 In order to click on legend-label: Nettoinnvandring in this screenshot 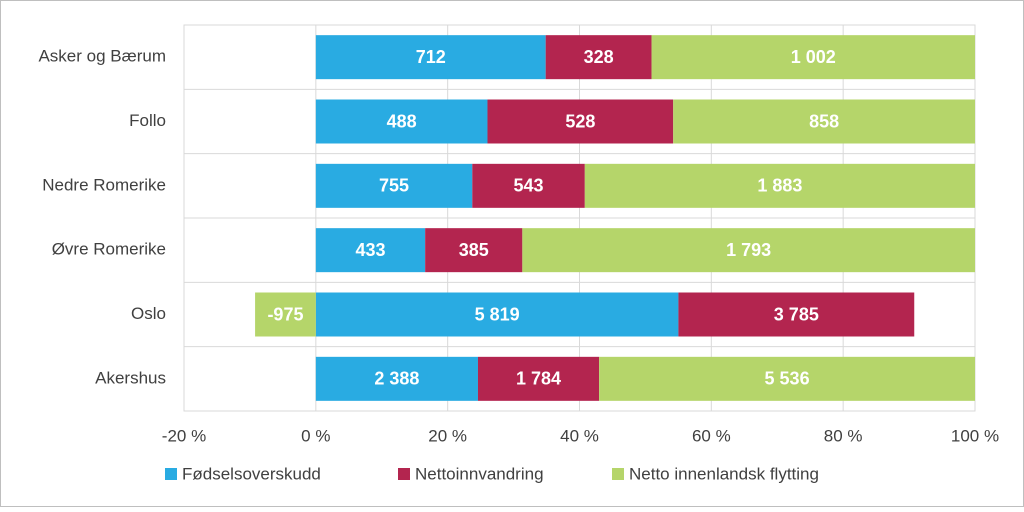, I will do `click(479, 473)`.